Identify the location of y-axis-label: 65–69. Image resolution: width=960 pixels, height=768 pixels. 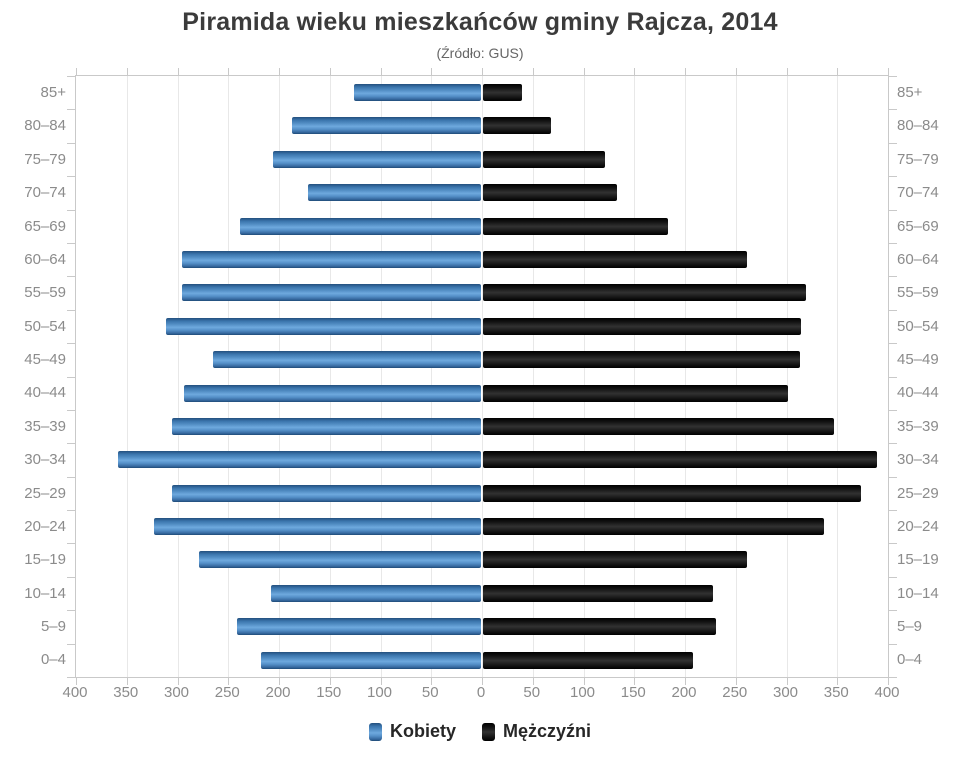
(918, 226).